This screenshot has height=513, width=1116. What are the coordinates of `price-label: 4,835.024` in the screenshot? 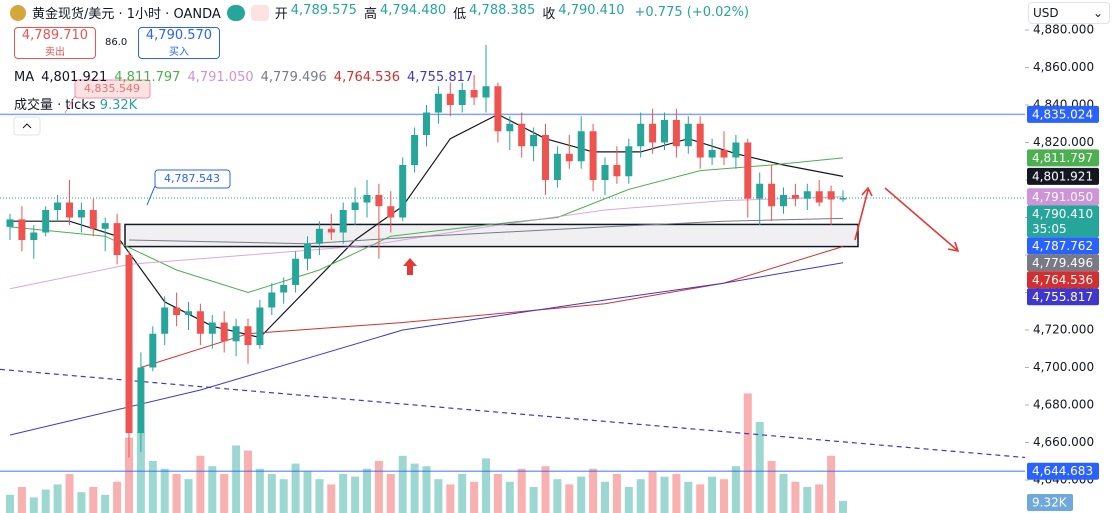 It's located at (1062, 114).